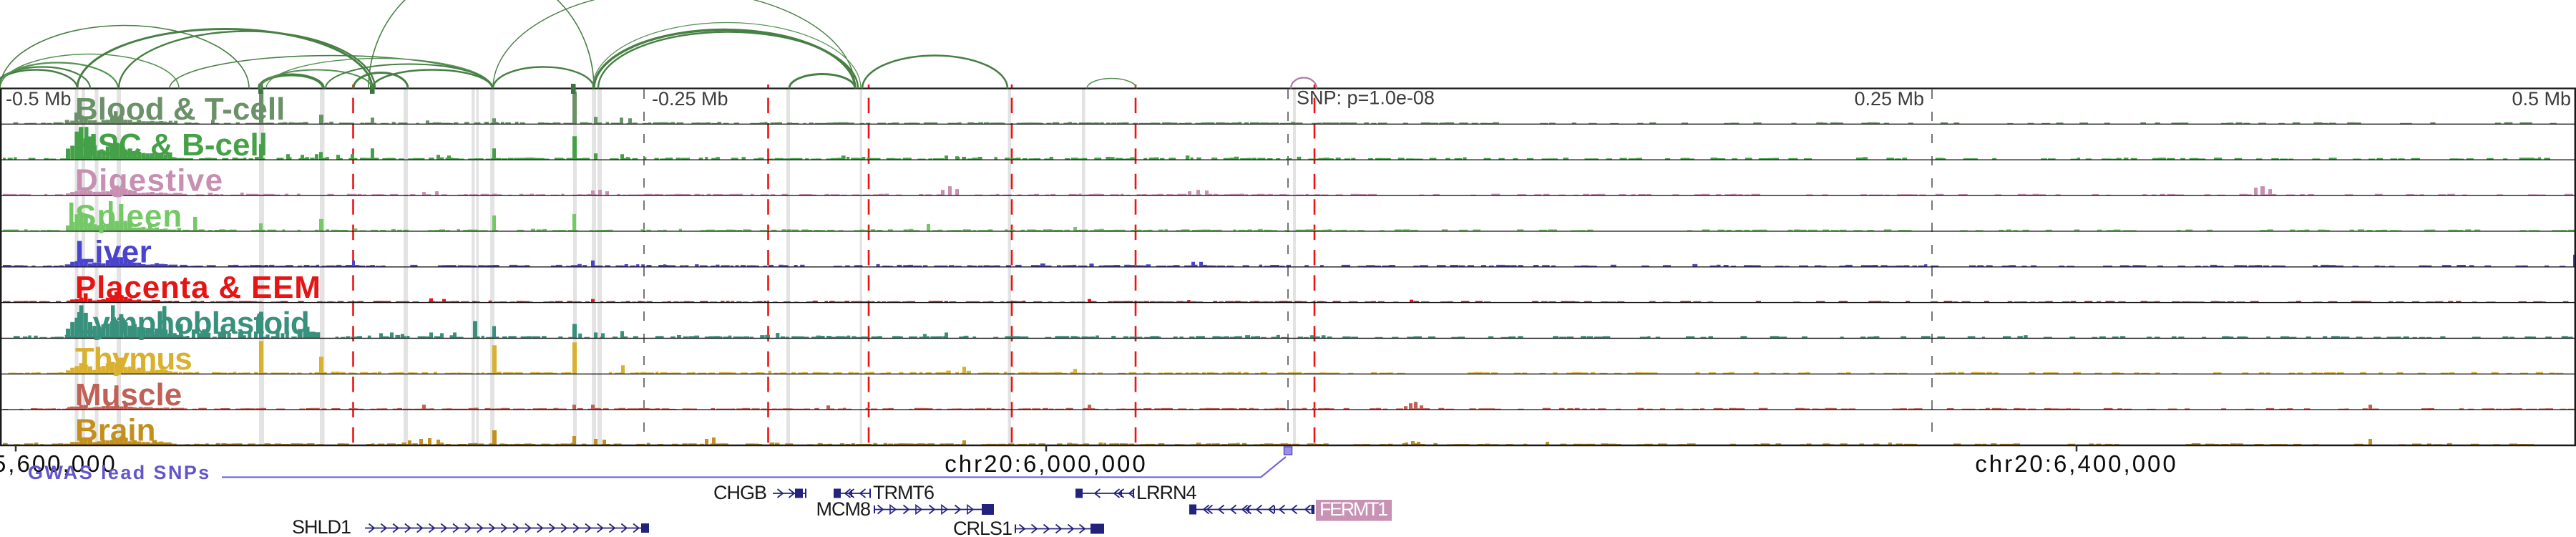 This screenshot has width=2576, height=537. I want to click on svg-text: Liver, so click(113, 251).